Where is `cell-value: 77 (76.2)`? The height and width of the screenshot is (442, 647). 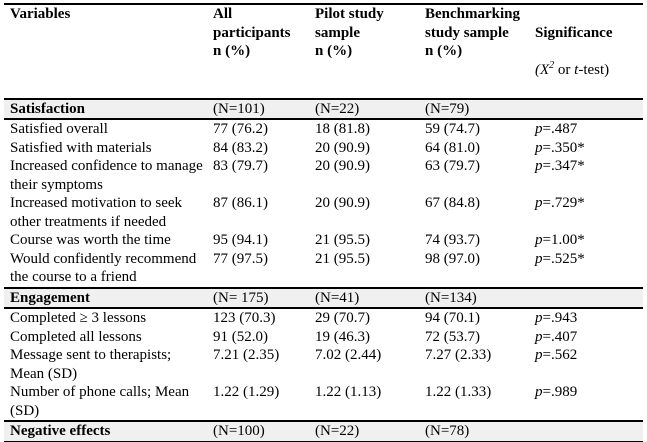
cell-value: 77 (76.2) is located at coordinates (240, 129).